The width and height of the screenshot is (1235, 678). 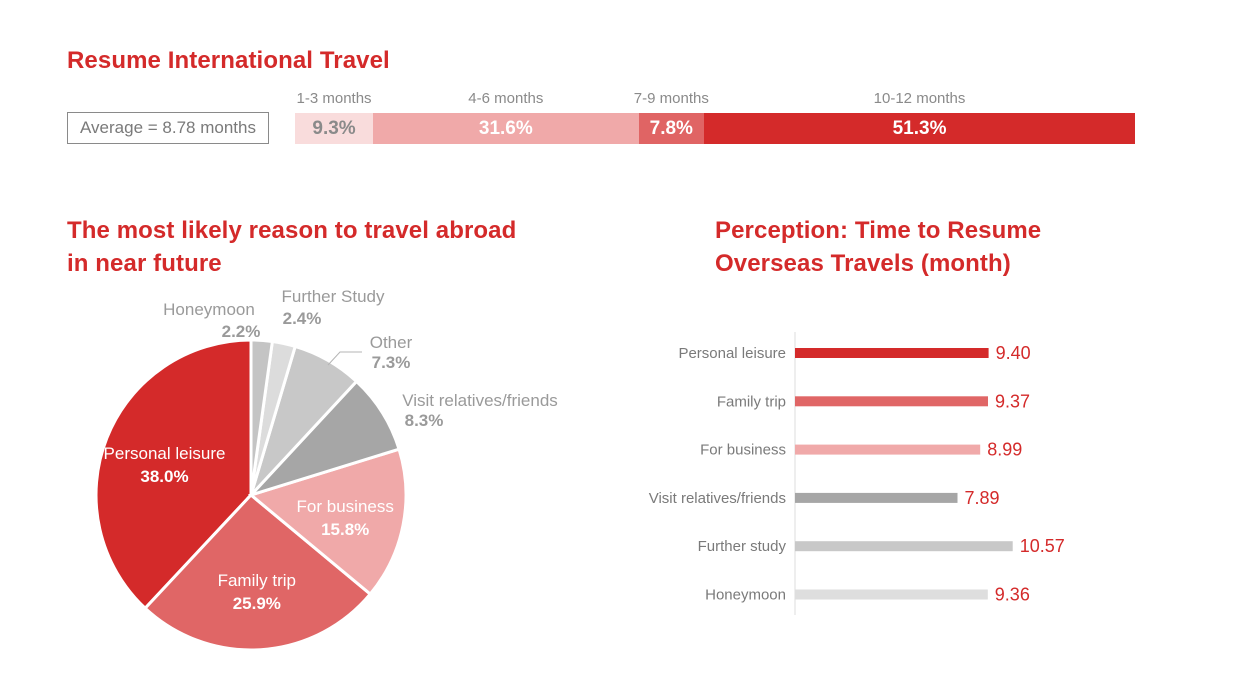 What do you see at coordinates (391, 342) in the screenshot?
I see `pie-label-name: Other` at bounding box center [391, 342].